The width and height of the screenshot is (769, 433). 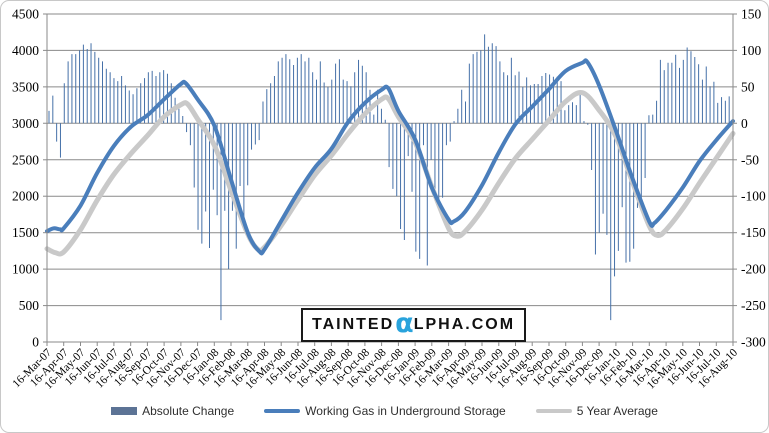 What do you see at coordinates (464, 324) in the screenshot?
I see `watermark-text-post: LPHA.COM` at bounding box center [464, 324].